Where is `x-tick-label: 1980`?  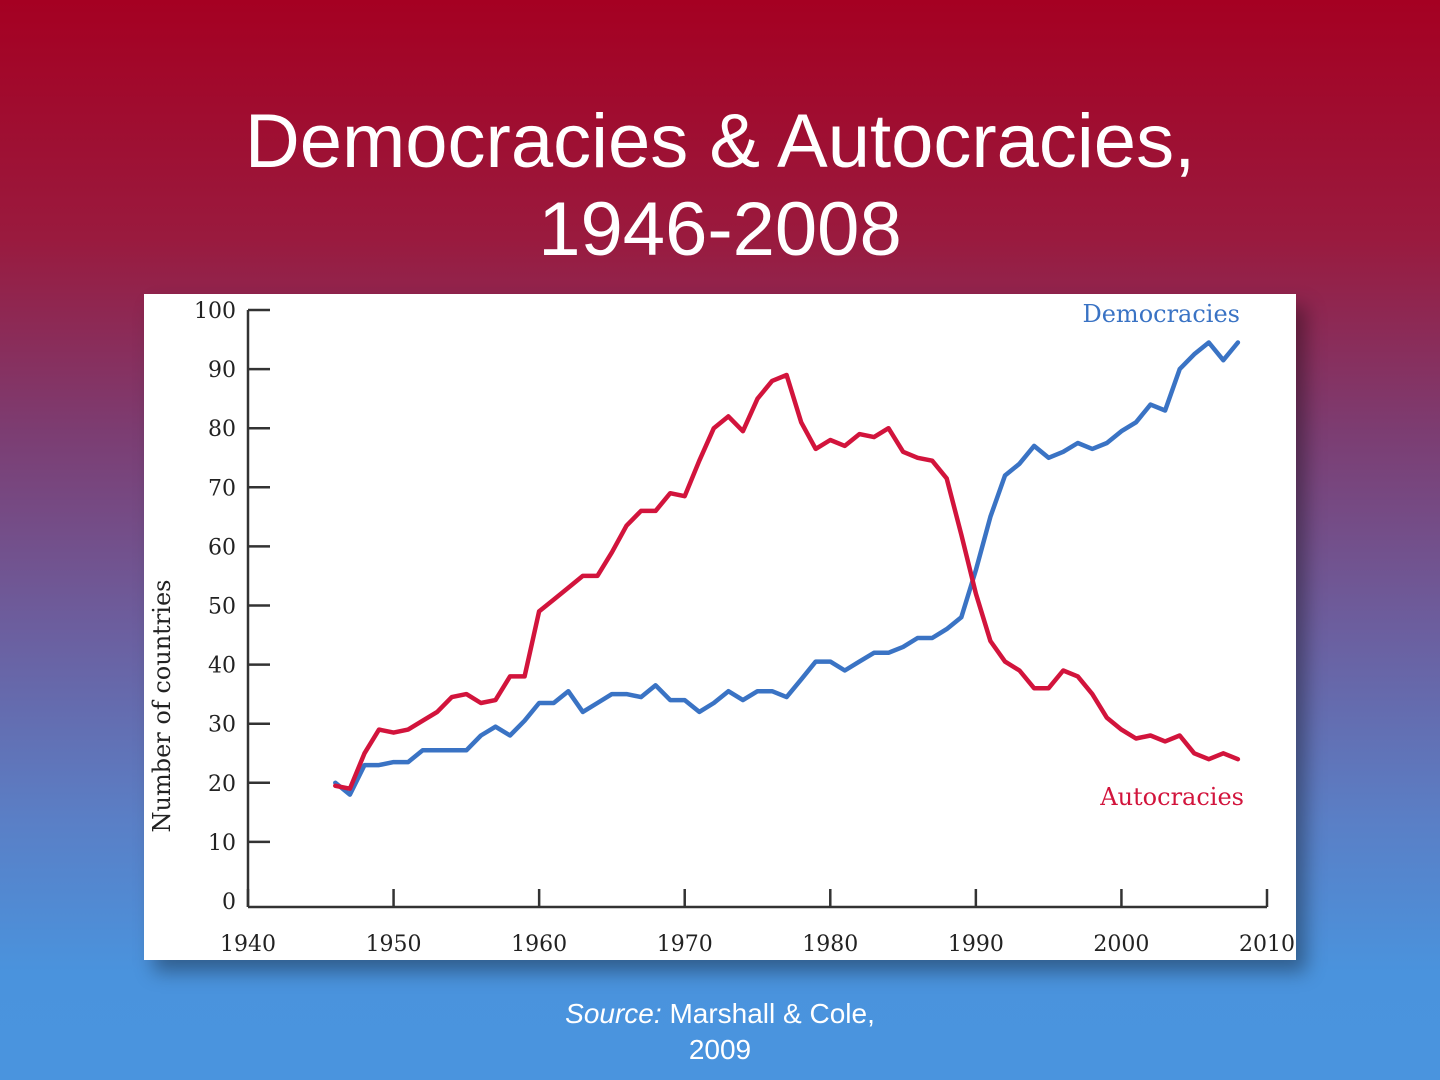
x-tick-label: 1980 is located at coordinates (830, 944).